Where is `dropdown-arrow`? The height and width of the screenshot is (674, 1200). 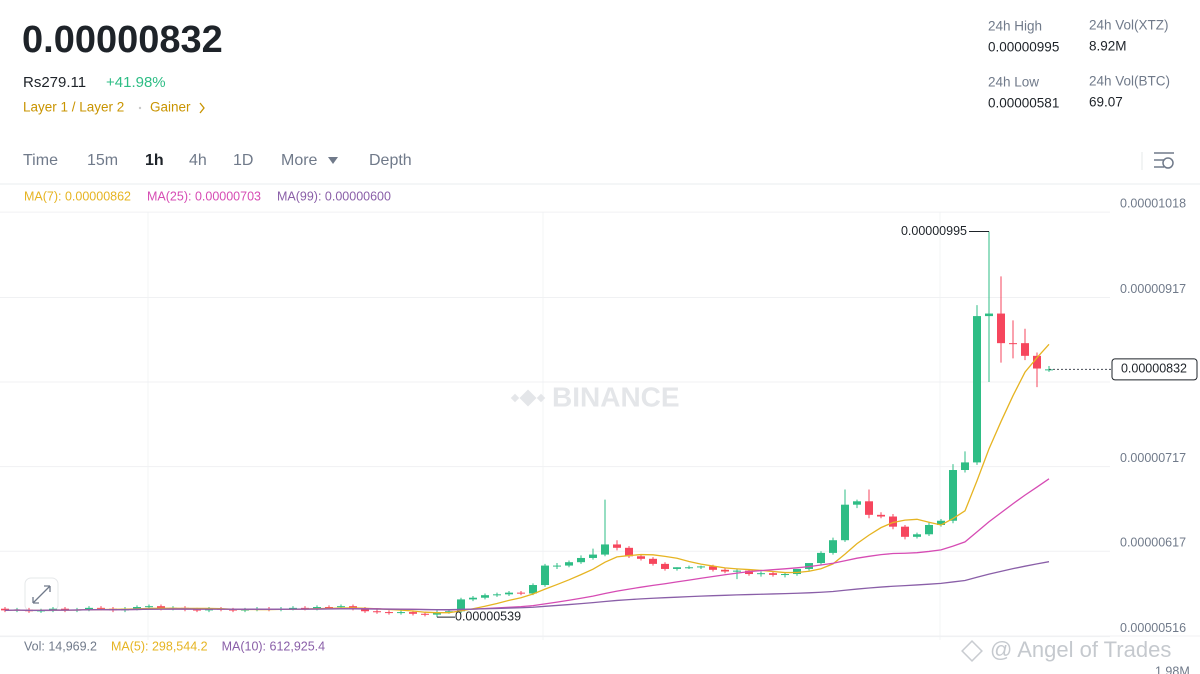
dropdown-arrow is located at coordinates (333, 160).